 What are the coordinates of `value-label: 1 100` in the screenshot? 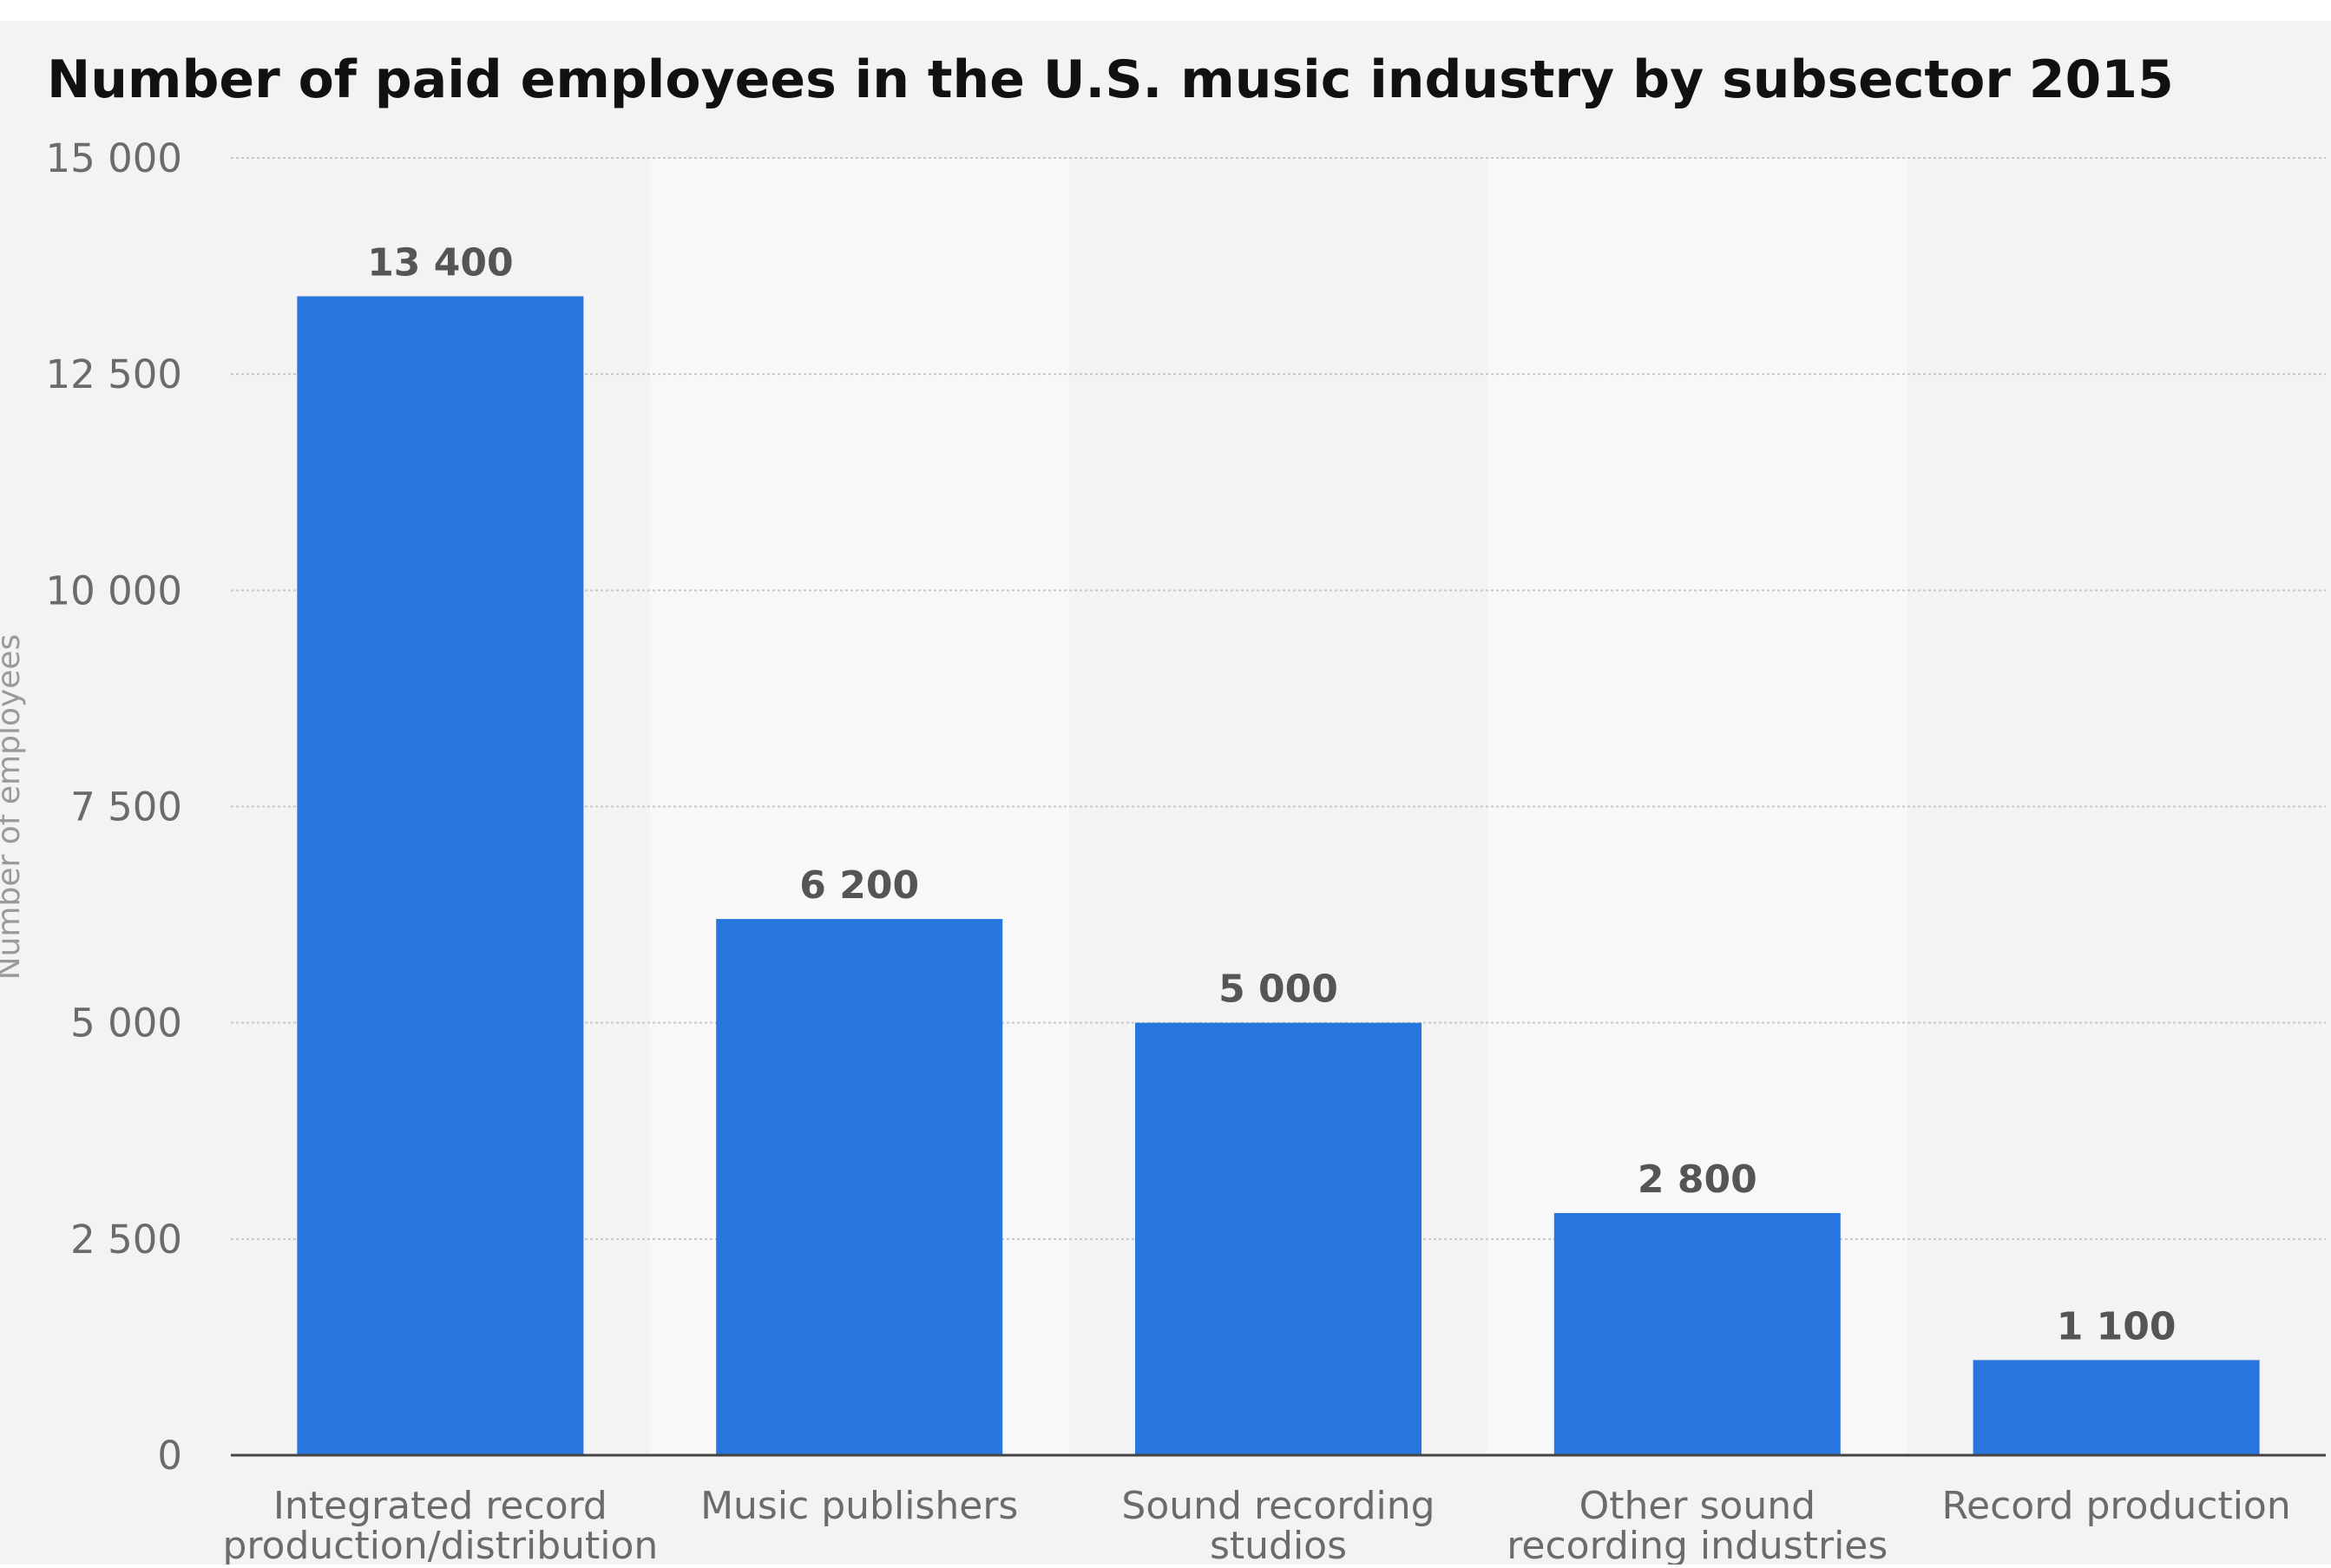 It's located at (2117, 1326).